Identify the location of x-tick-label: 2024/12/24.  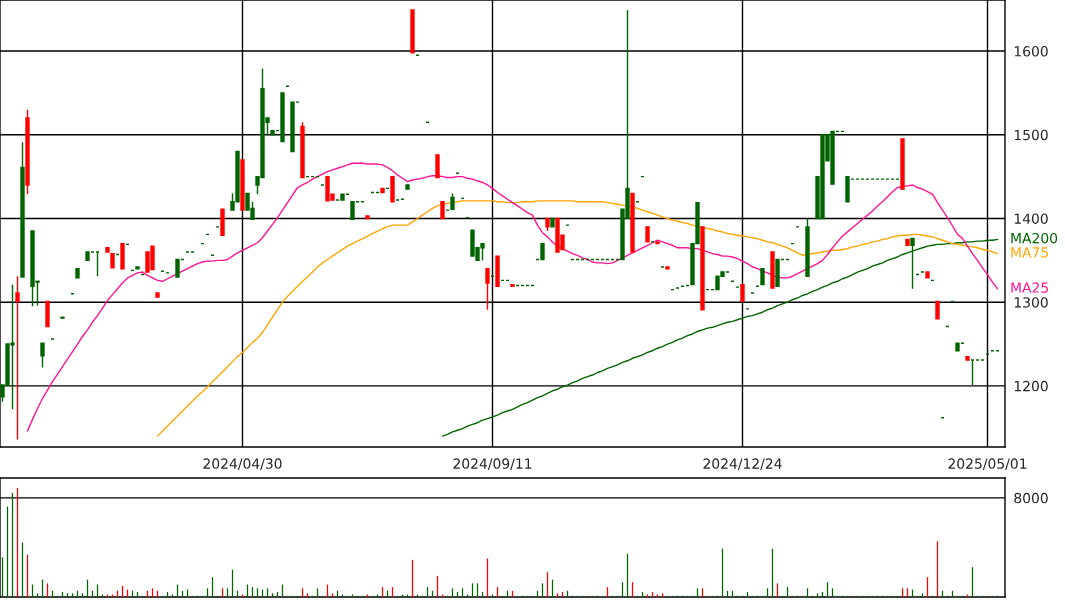
(742, 464).